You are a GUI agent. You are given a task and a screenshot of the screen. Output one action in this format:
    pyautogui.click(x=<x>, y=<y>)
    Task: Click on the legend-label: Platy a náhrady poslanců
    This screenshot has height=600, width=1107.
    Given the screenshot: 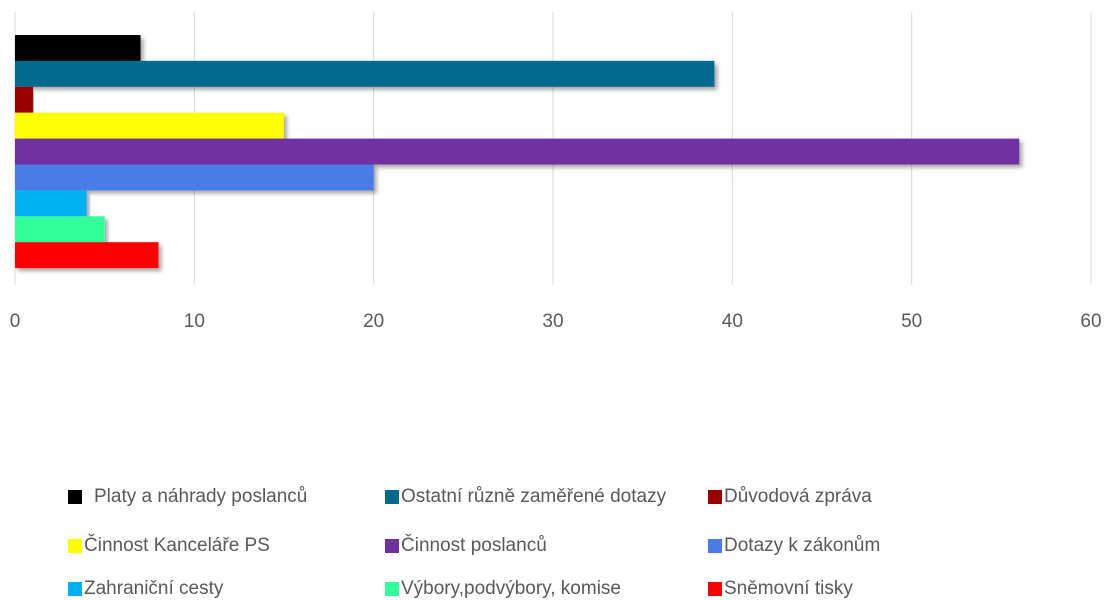 What is the action you would take?
    pyautogui.click(x=200, y=496)
    